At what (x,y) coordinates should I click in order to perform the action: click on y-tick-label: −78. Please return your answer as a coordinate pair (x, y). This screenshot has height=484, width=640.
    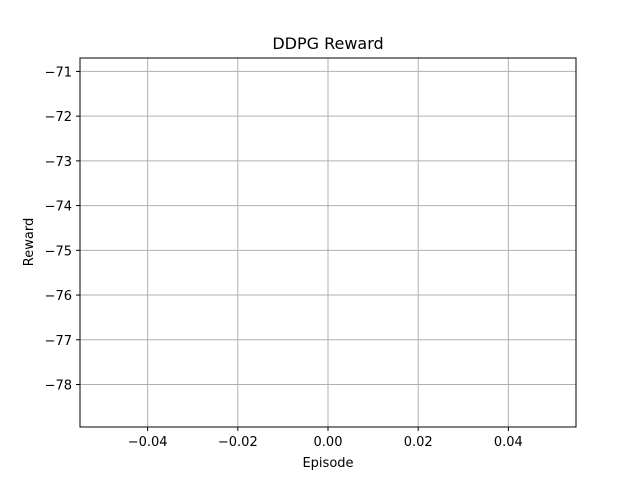
    Looking at the image, I should click on (58, 386).